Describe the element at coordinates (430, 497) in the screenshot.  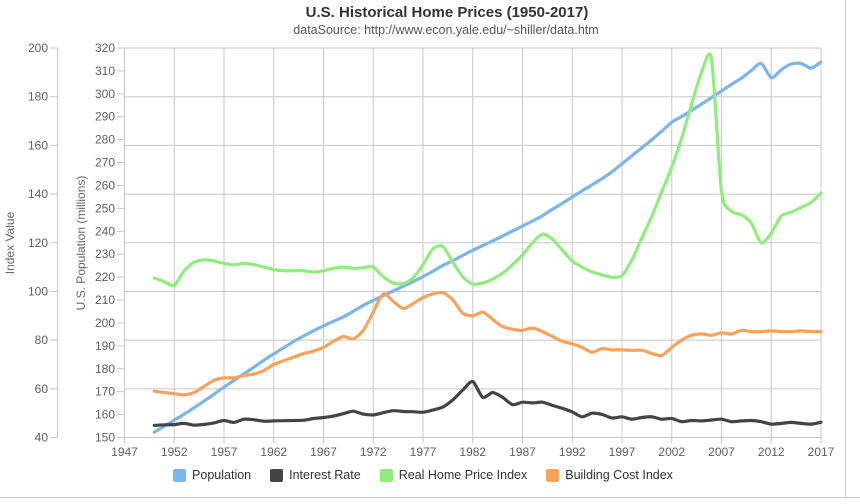
I see `container-bottom-border` at that location.